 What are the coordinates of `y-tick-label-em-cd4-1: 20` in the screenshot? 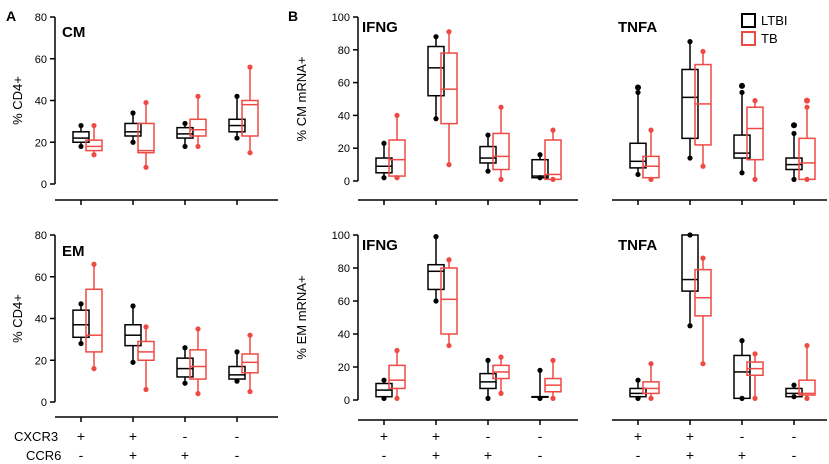 It's located at (41, 361).